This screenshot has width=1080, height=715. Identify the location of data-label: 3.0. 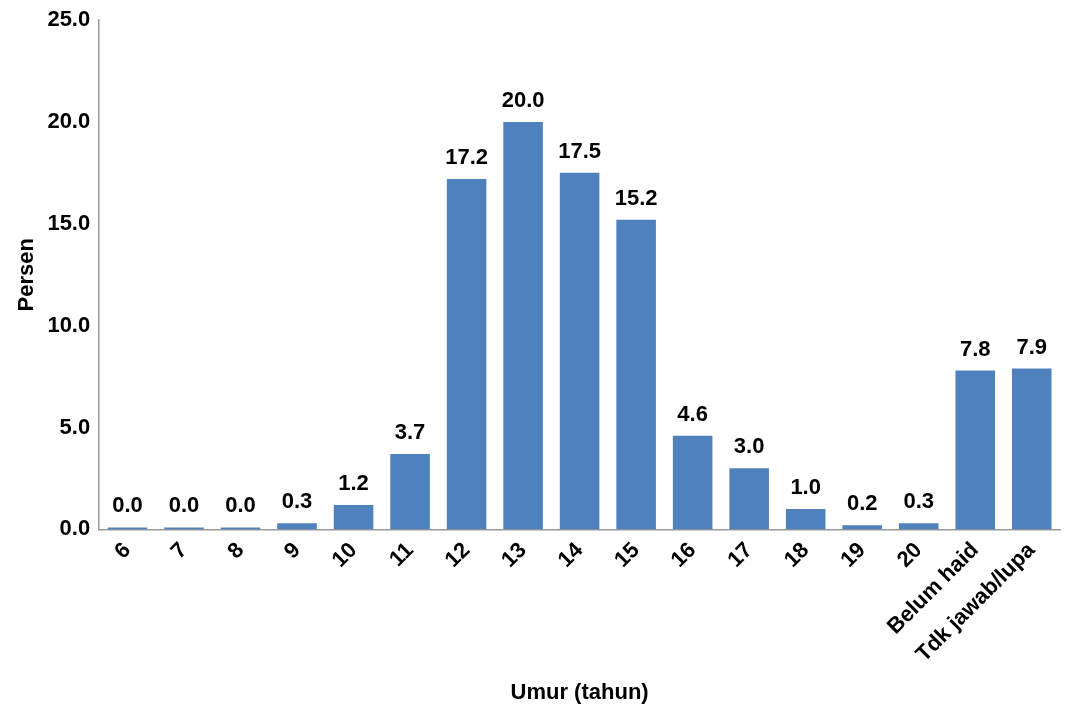
(749, 446).